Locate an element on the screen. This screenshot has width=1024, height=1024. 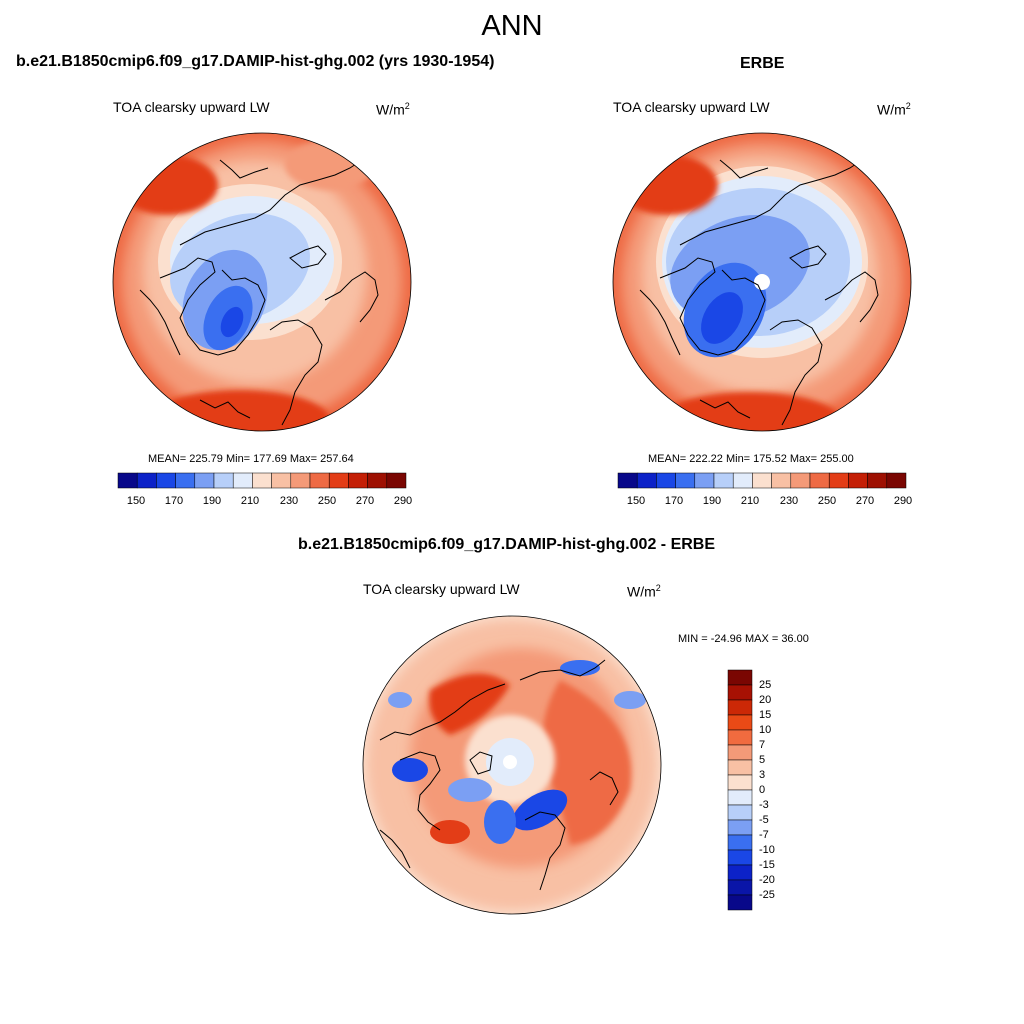
panel2-variable-title: TOA clearsky upward LW is located at coordinates (691, 107).